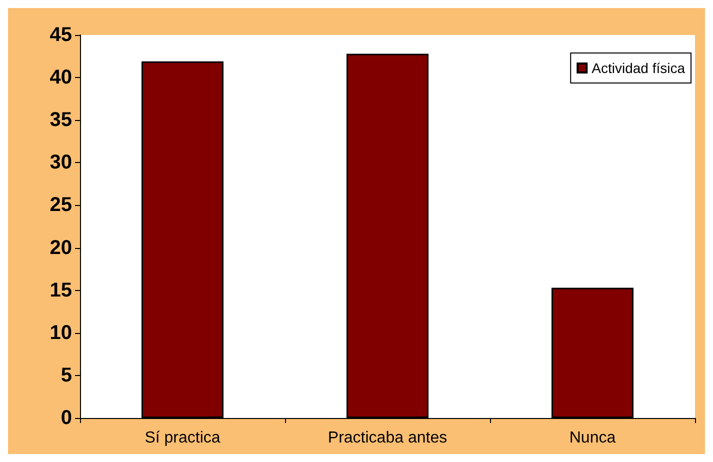 This screenshot has width=713, height=462. Describe the element at coordinates (61, 77) in the screenshot. I see `y-tick-label: 40` at that location.